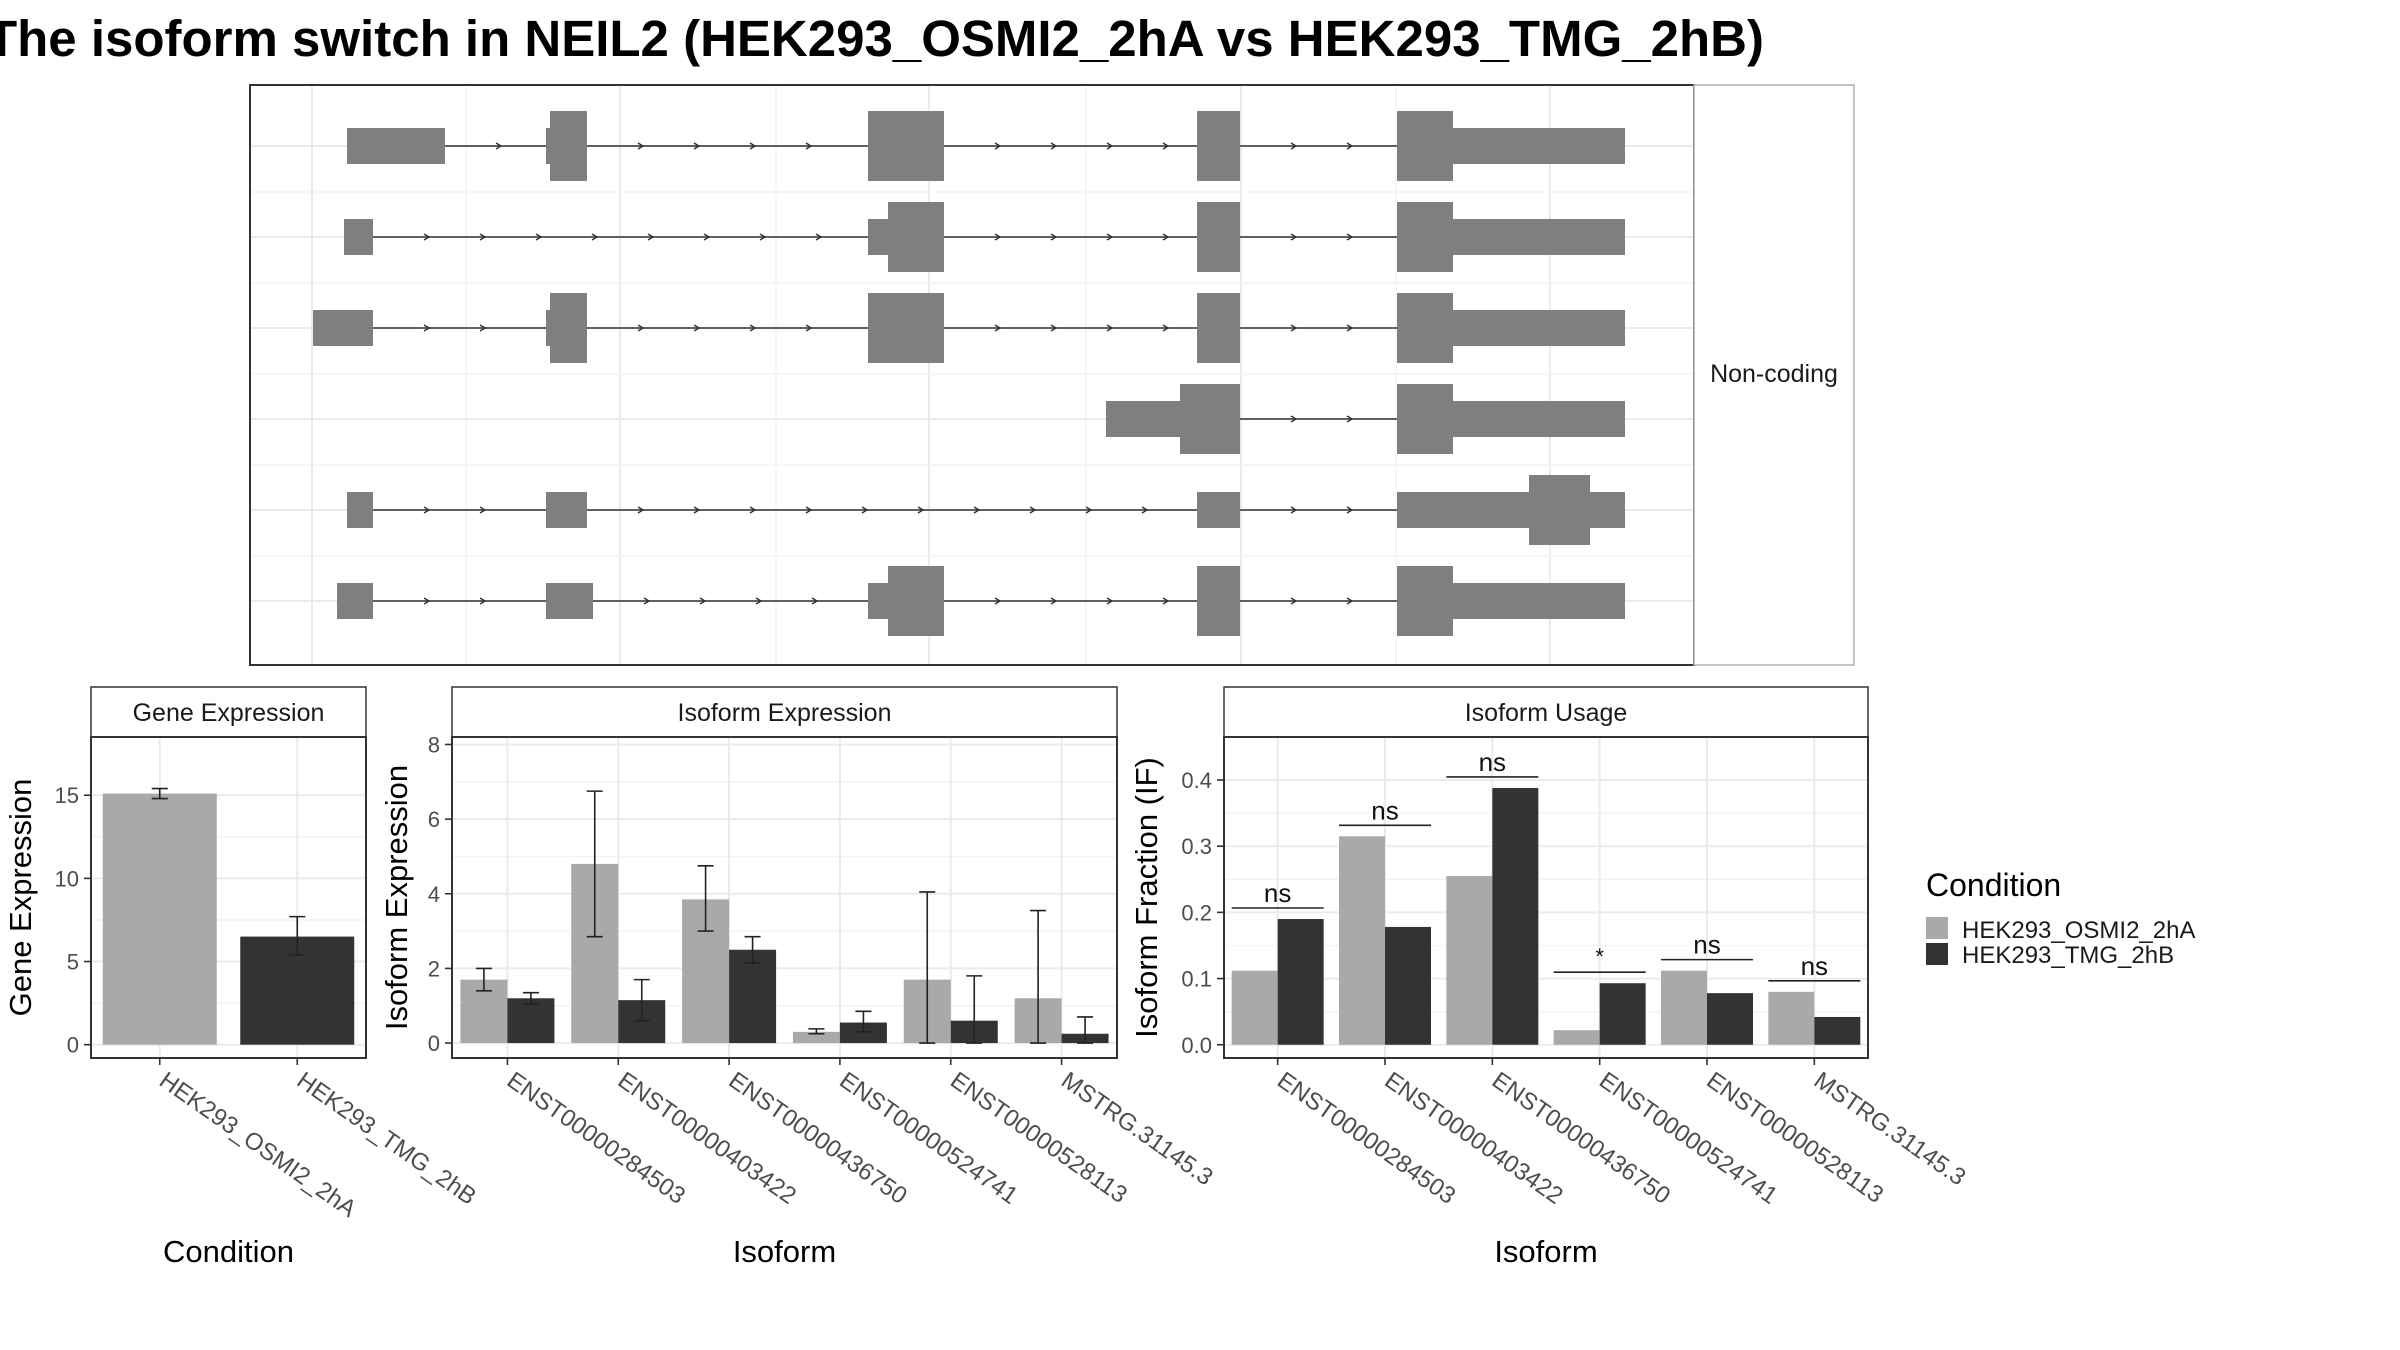  Describe the element at coordinates (1196, 846) in the screenshot. I see `y-tick-label: 0.3` at that location.